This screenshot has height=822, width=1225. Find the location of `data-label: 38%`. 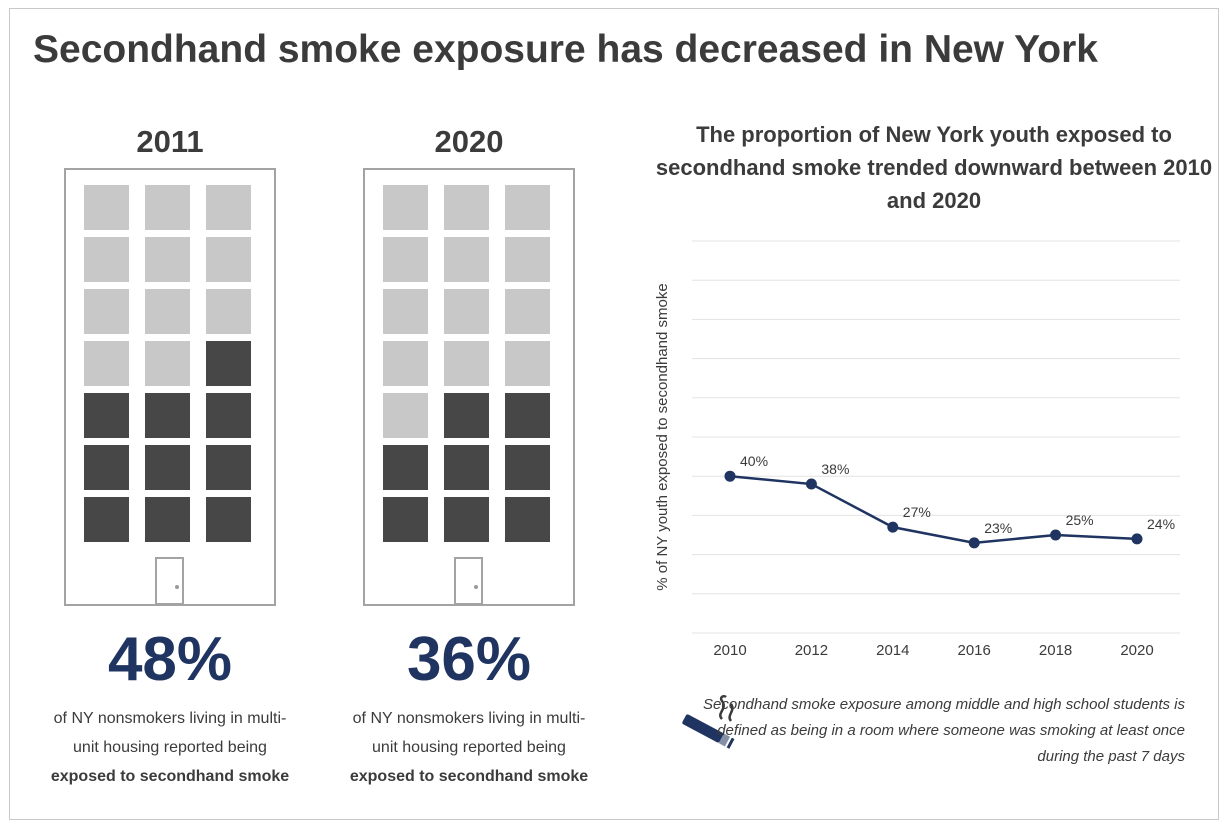

data-label: 38% is located at coordinates (835, 469).